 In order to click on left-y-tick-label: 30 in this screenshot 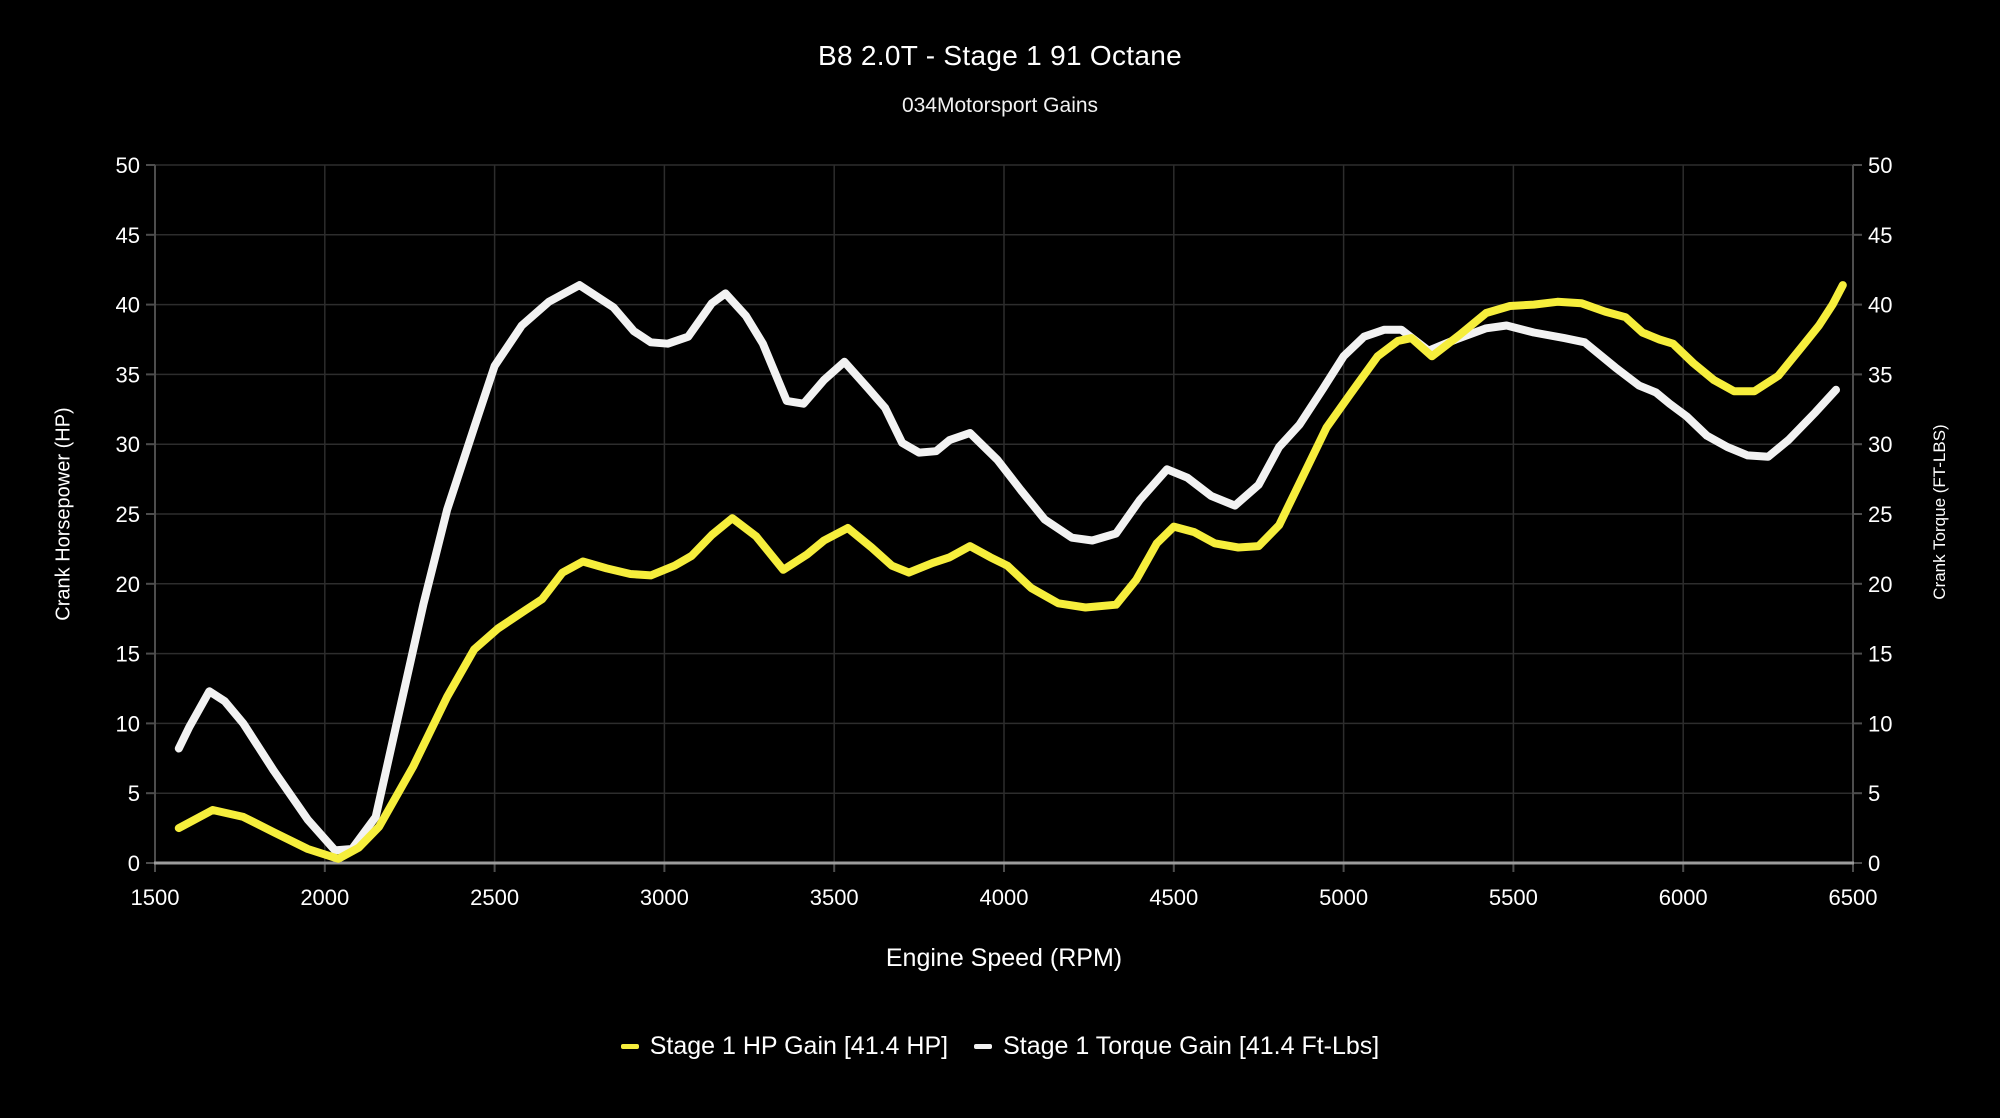, I will do `click(128, 444)`.